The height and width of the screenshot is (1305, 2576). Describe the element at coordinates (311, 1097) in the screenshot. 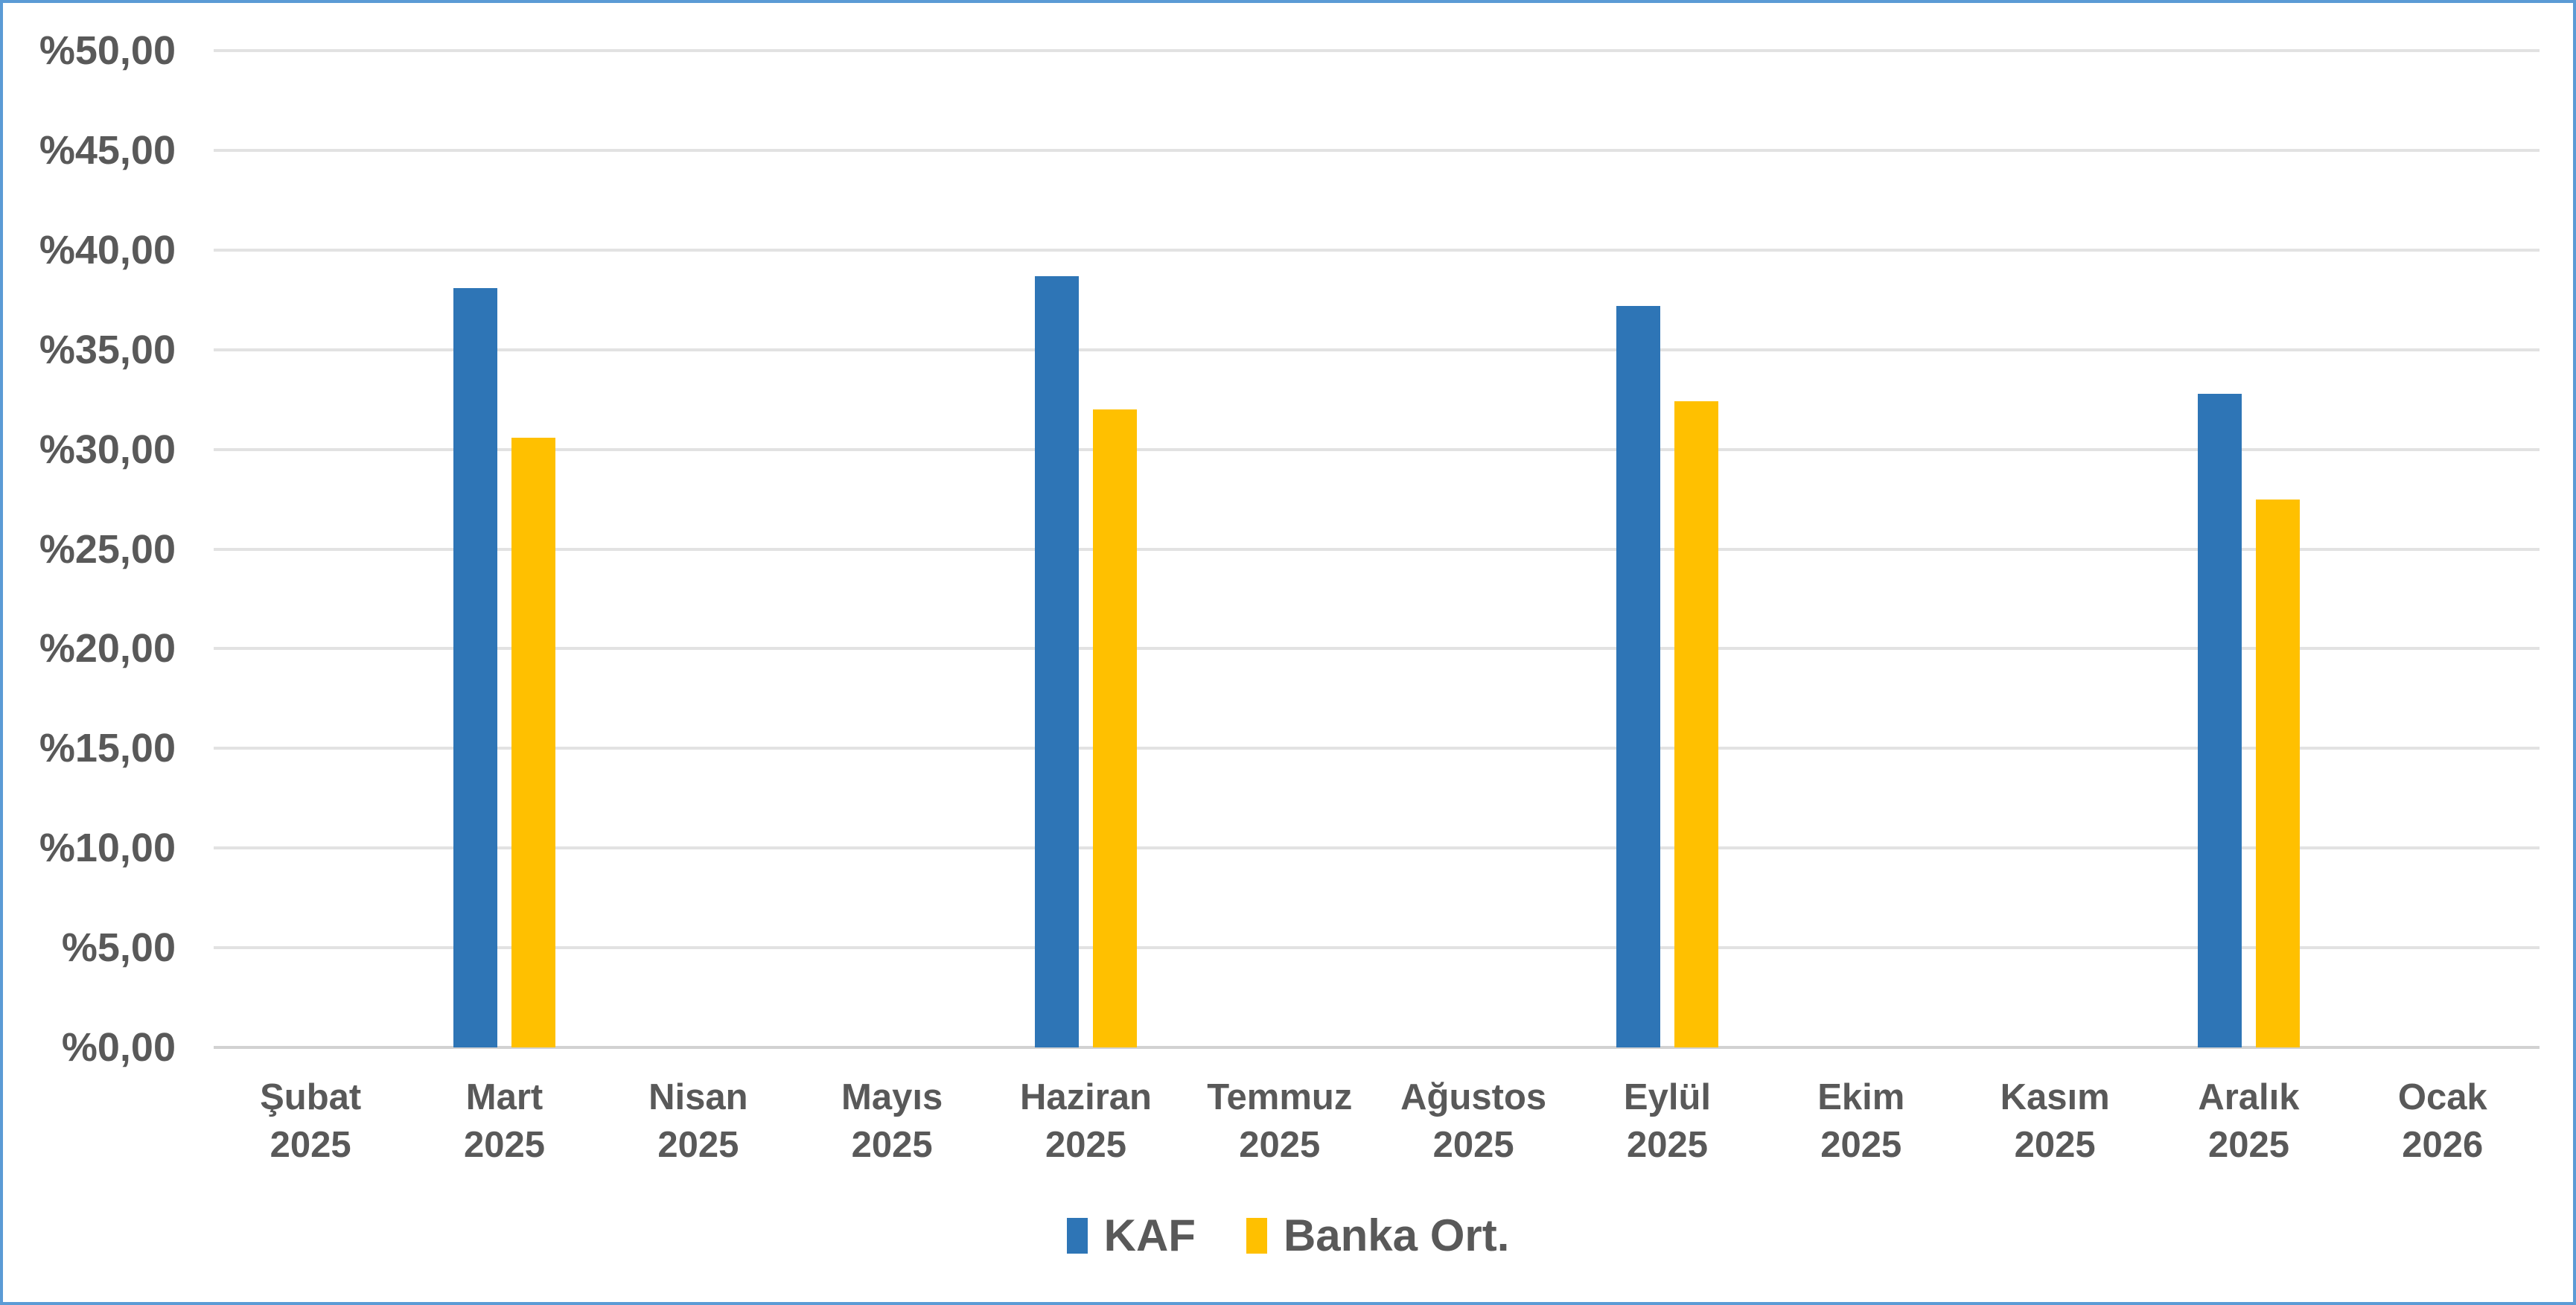

I see `x-label-month: Şubat` at that location.